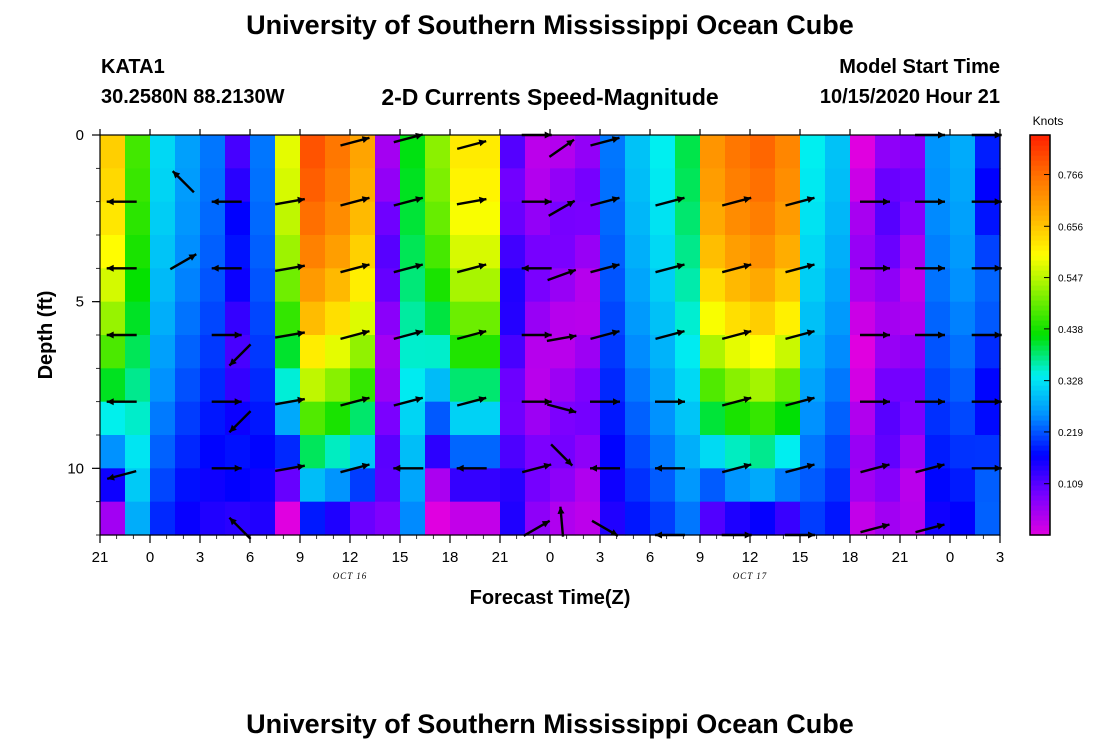 This screenshot has width=1100, height=750. I want to click on station-coordinates: 30.2580N 88.2130W, so click(193, 97).